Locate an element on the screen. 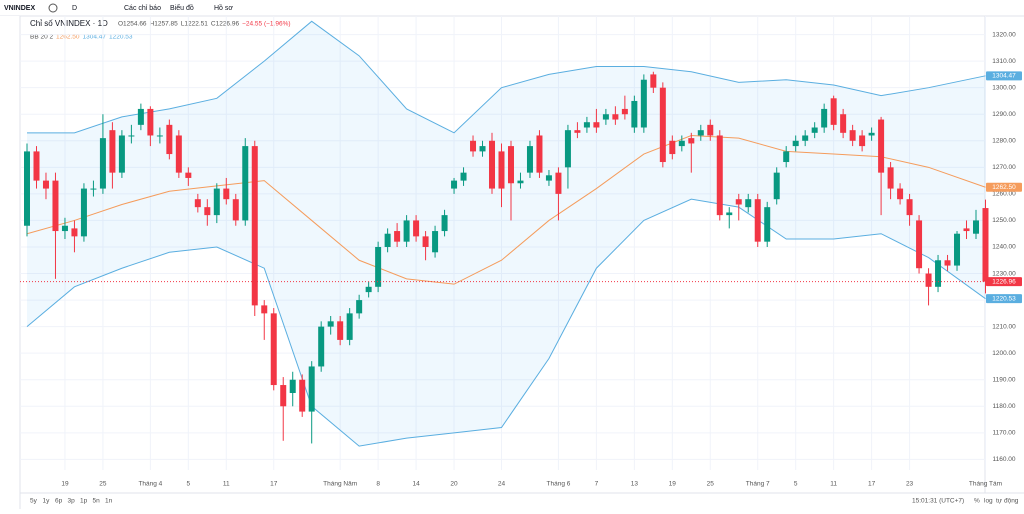 The image size is (1024, 514). y-tick-label: 1260.00 is located at coordinates (1004, 194).